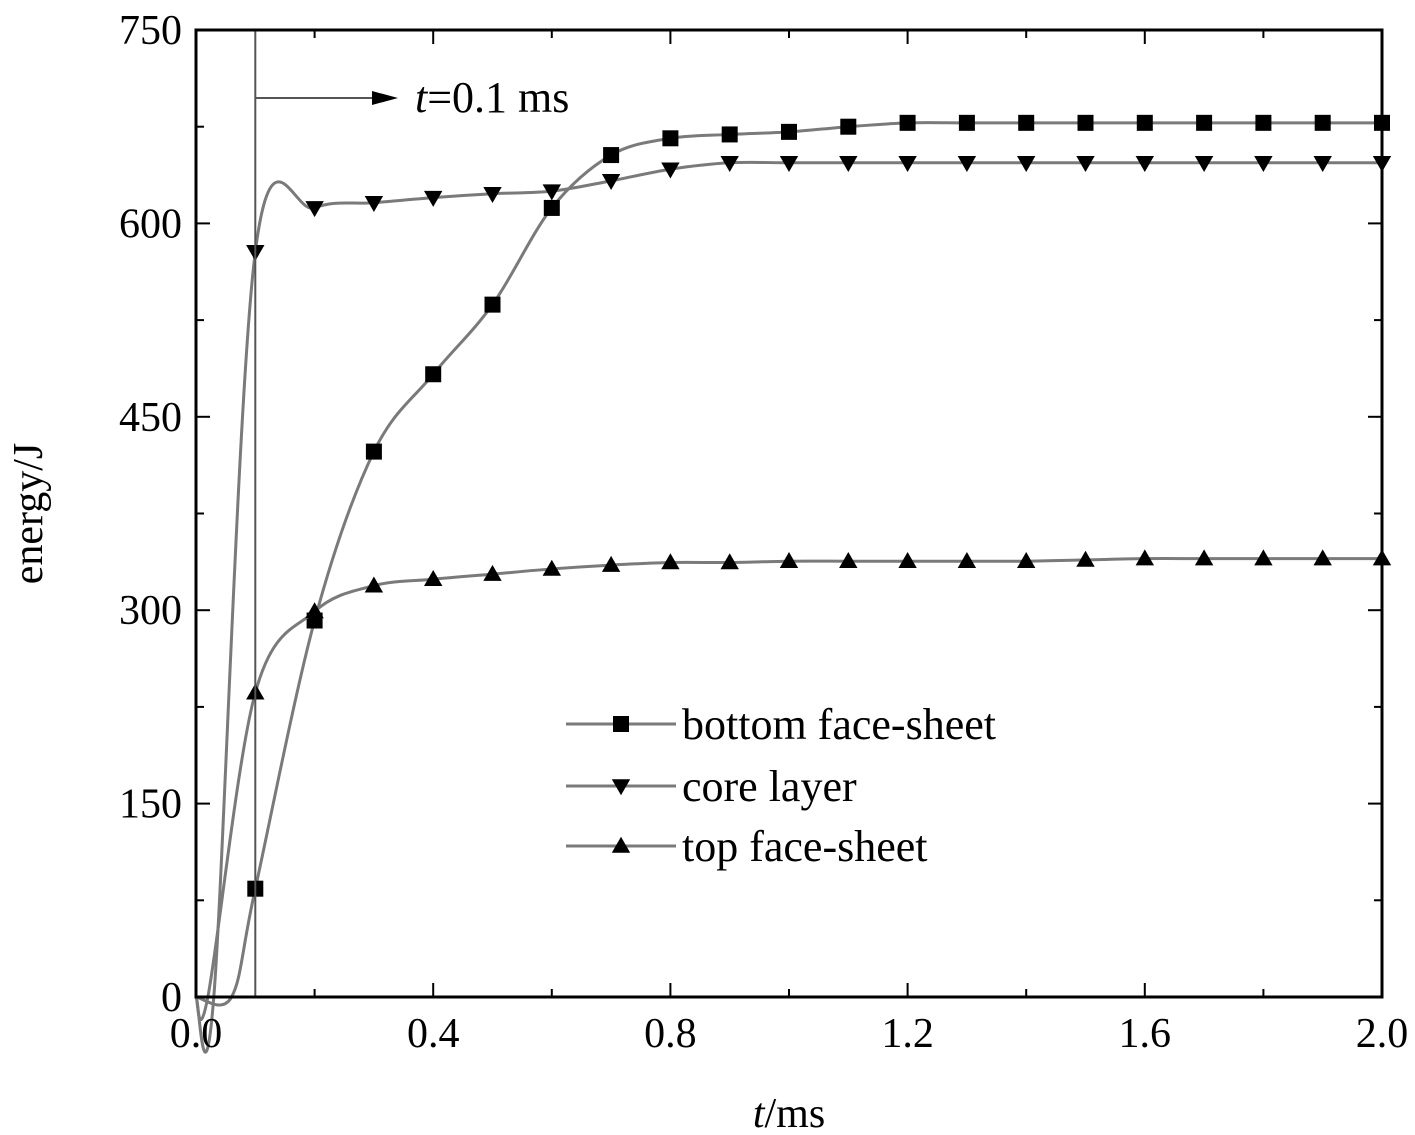  Describe the element at coordinates (385, 98) in the screenshot. I see `annotation-arrow-head` at that location.